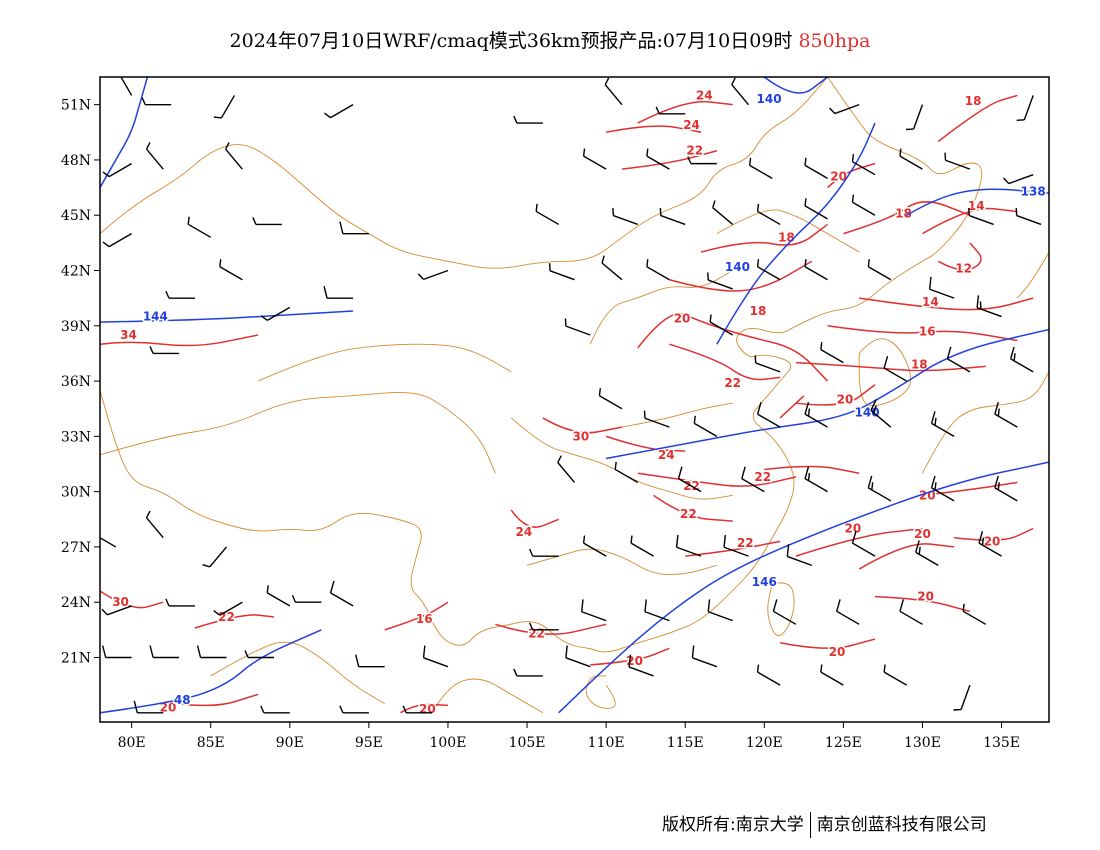  What do you see at coordinates (810, 825) in the screenshot?
I see `footer-separator` at bounding box center [810, 825].